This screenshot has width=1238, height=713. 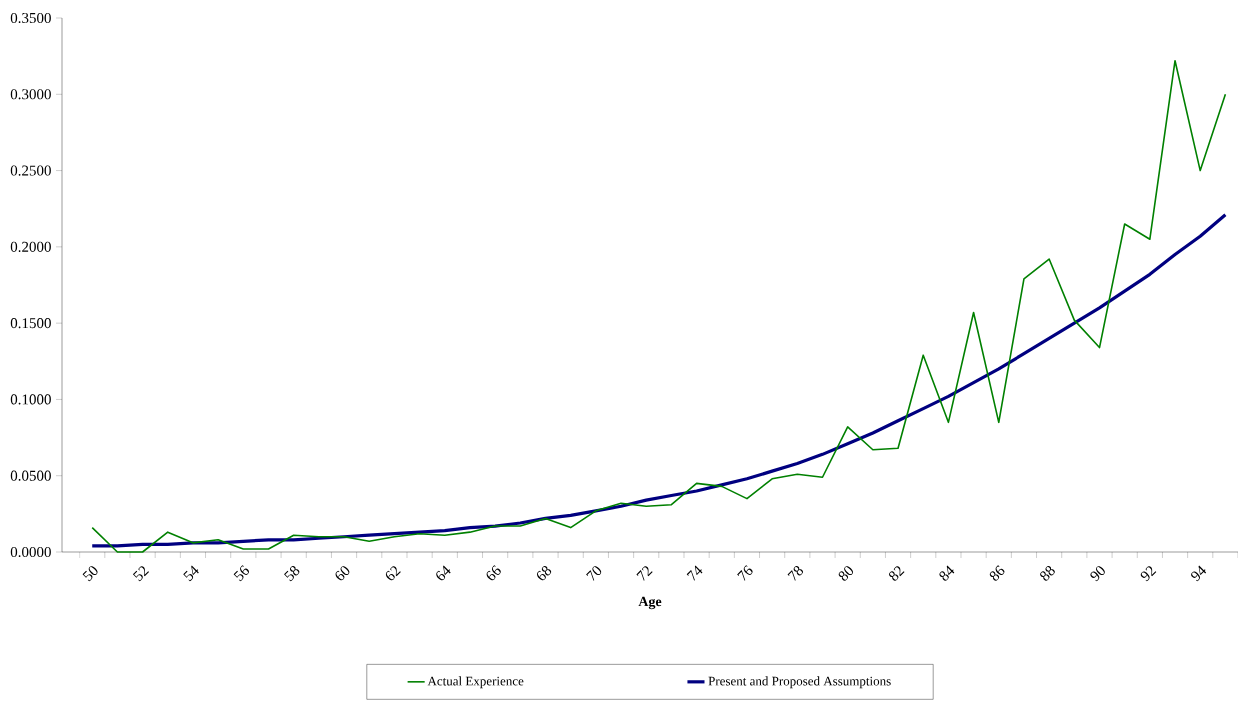 What do you see at coordinates (30, 94) in the screenshot?
I see `y-tick-label: 0.3000` at bounding box center [30, 94].